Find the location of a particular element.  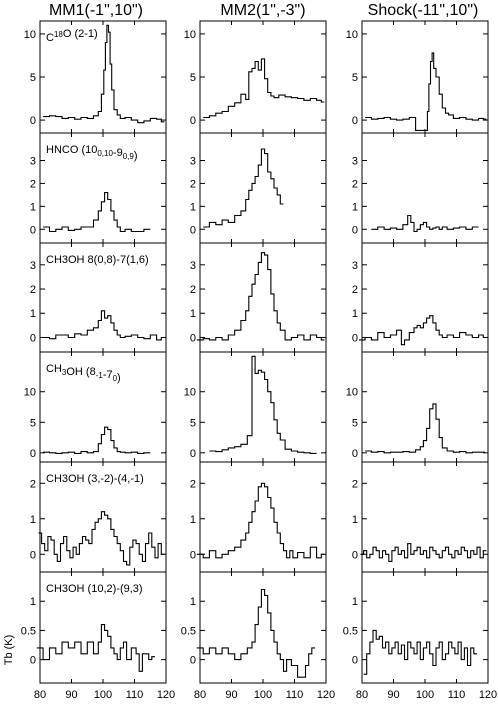

panel-r3-c1: 0 1 2 3 CH3OH 8(0,8)-7(1,6) is located at coordinates (98, 297).